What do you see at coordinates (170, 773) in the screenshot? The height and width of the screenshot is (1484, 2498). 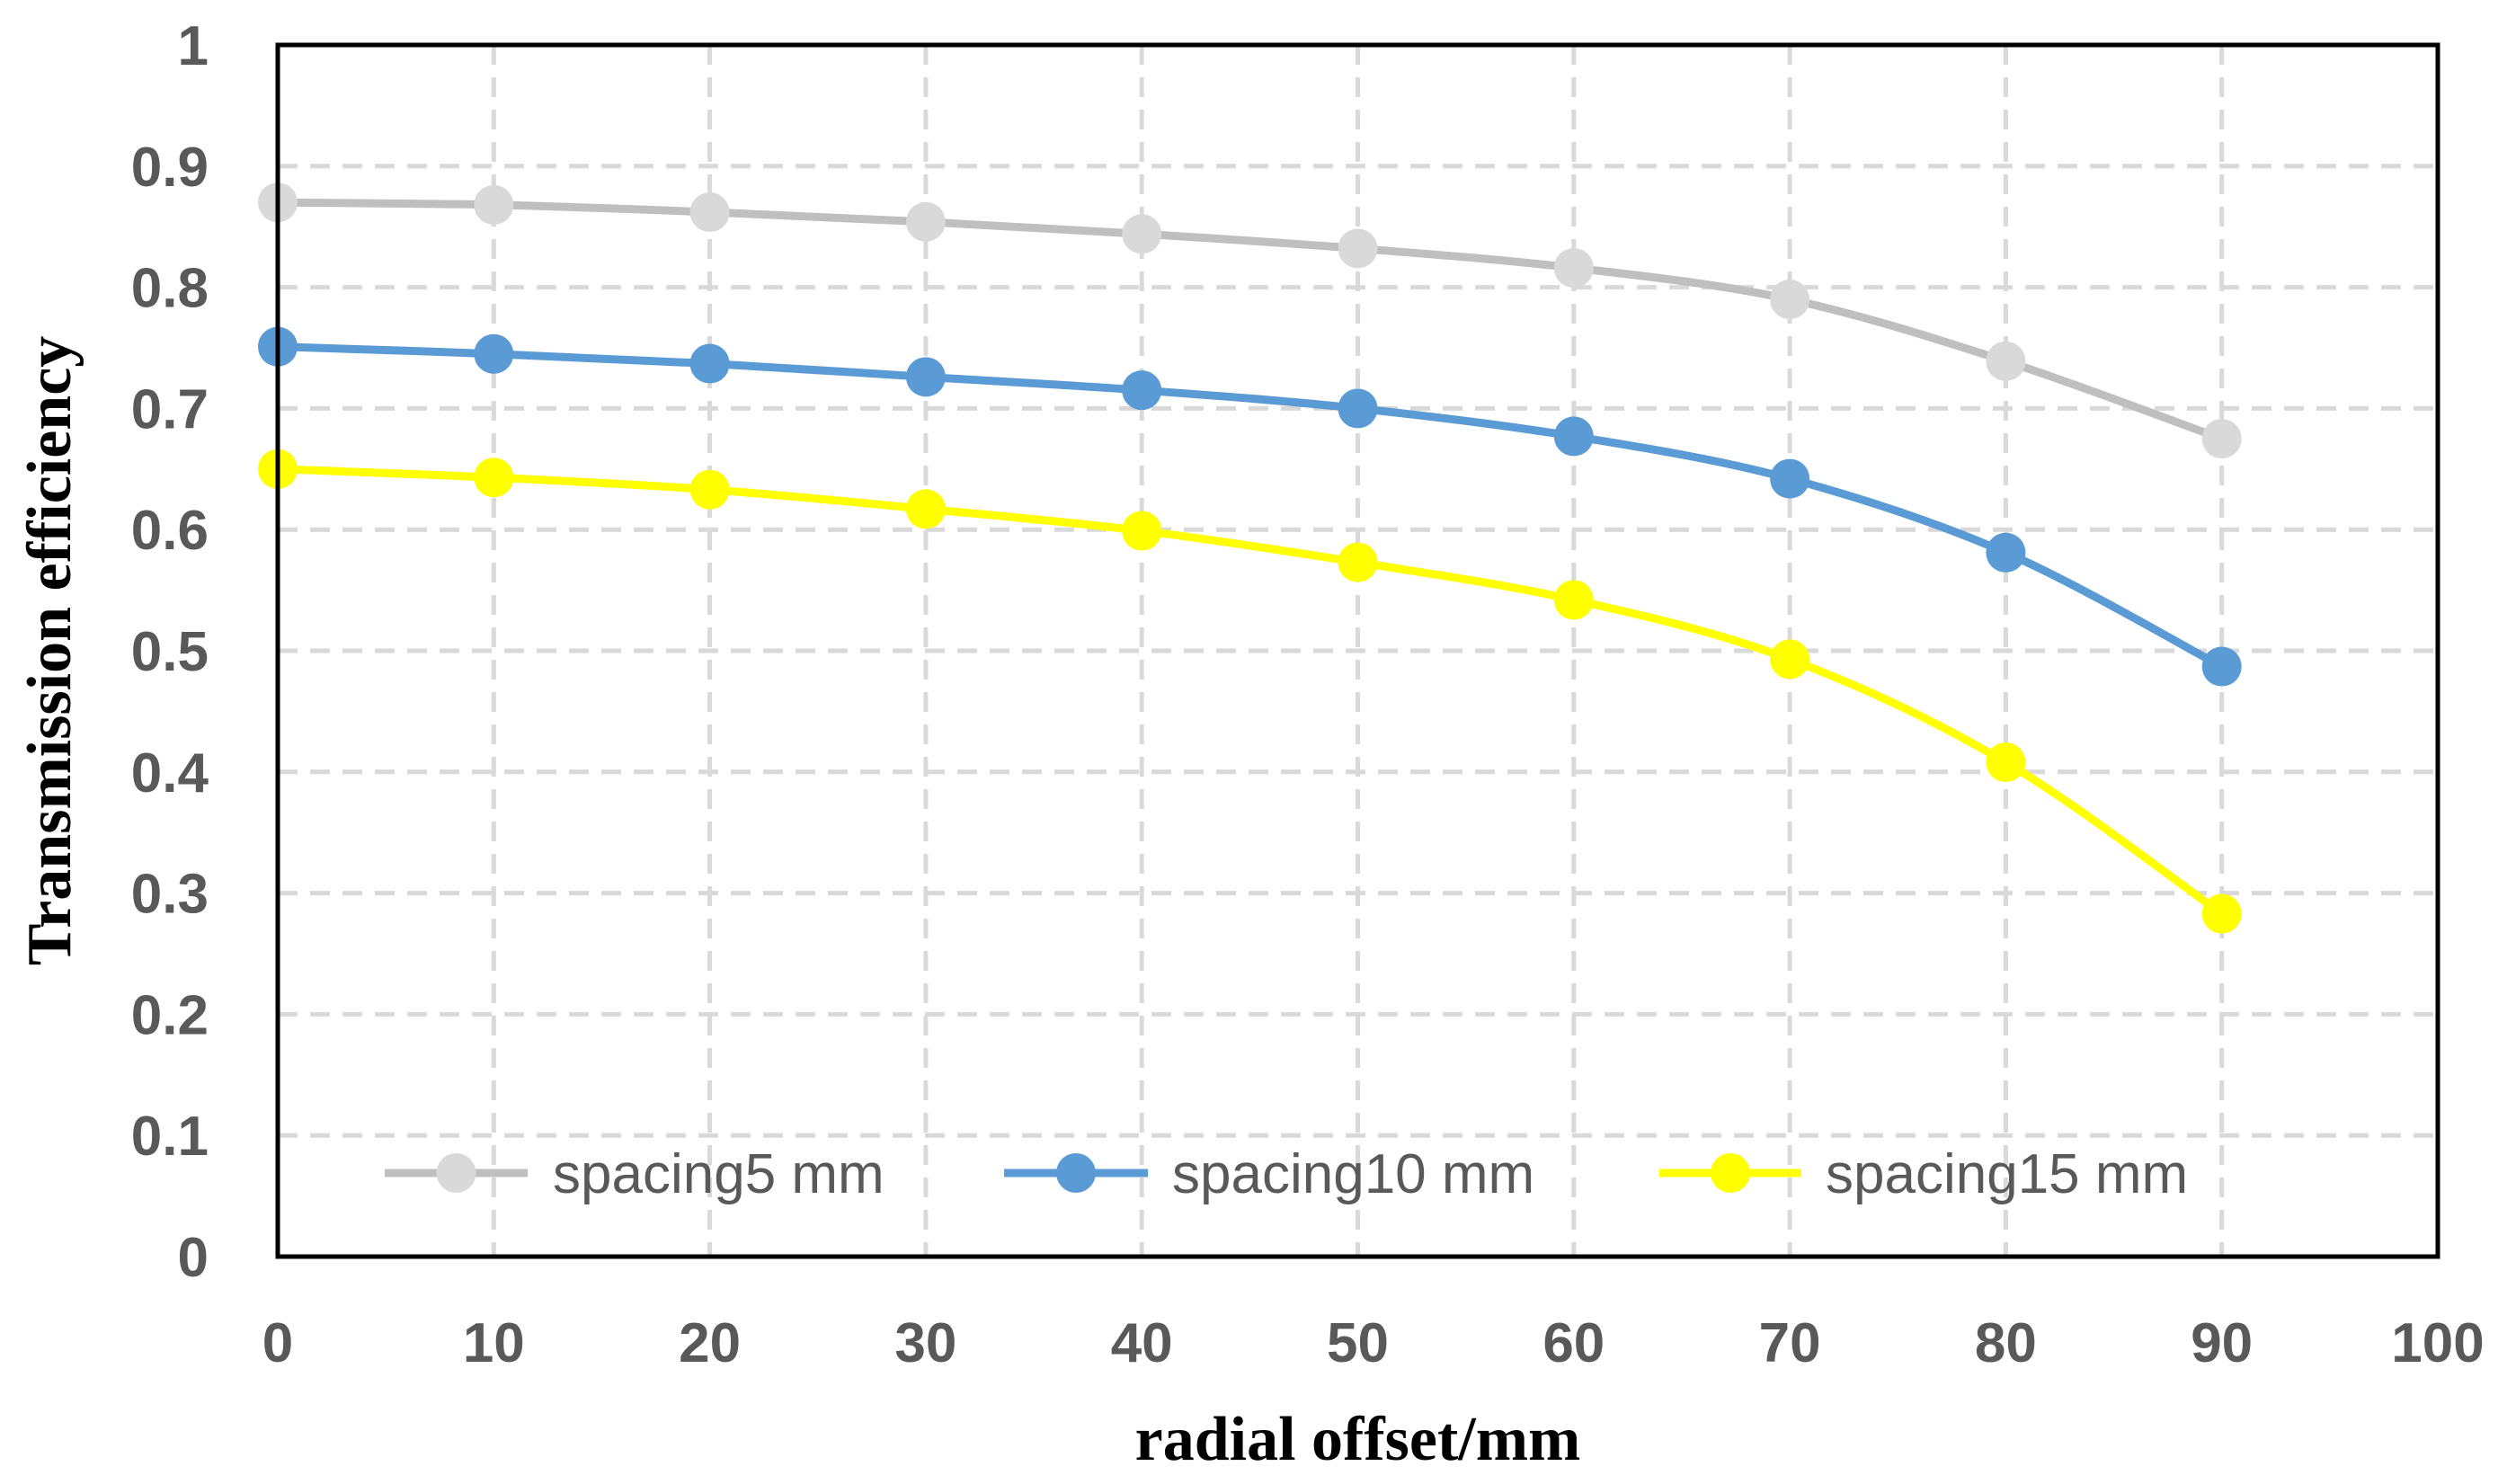 I see `y-tick-label: 0.4` at bounding box center [170, 773].